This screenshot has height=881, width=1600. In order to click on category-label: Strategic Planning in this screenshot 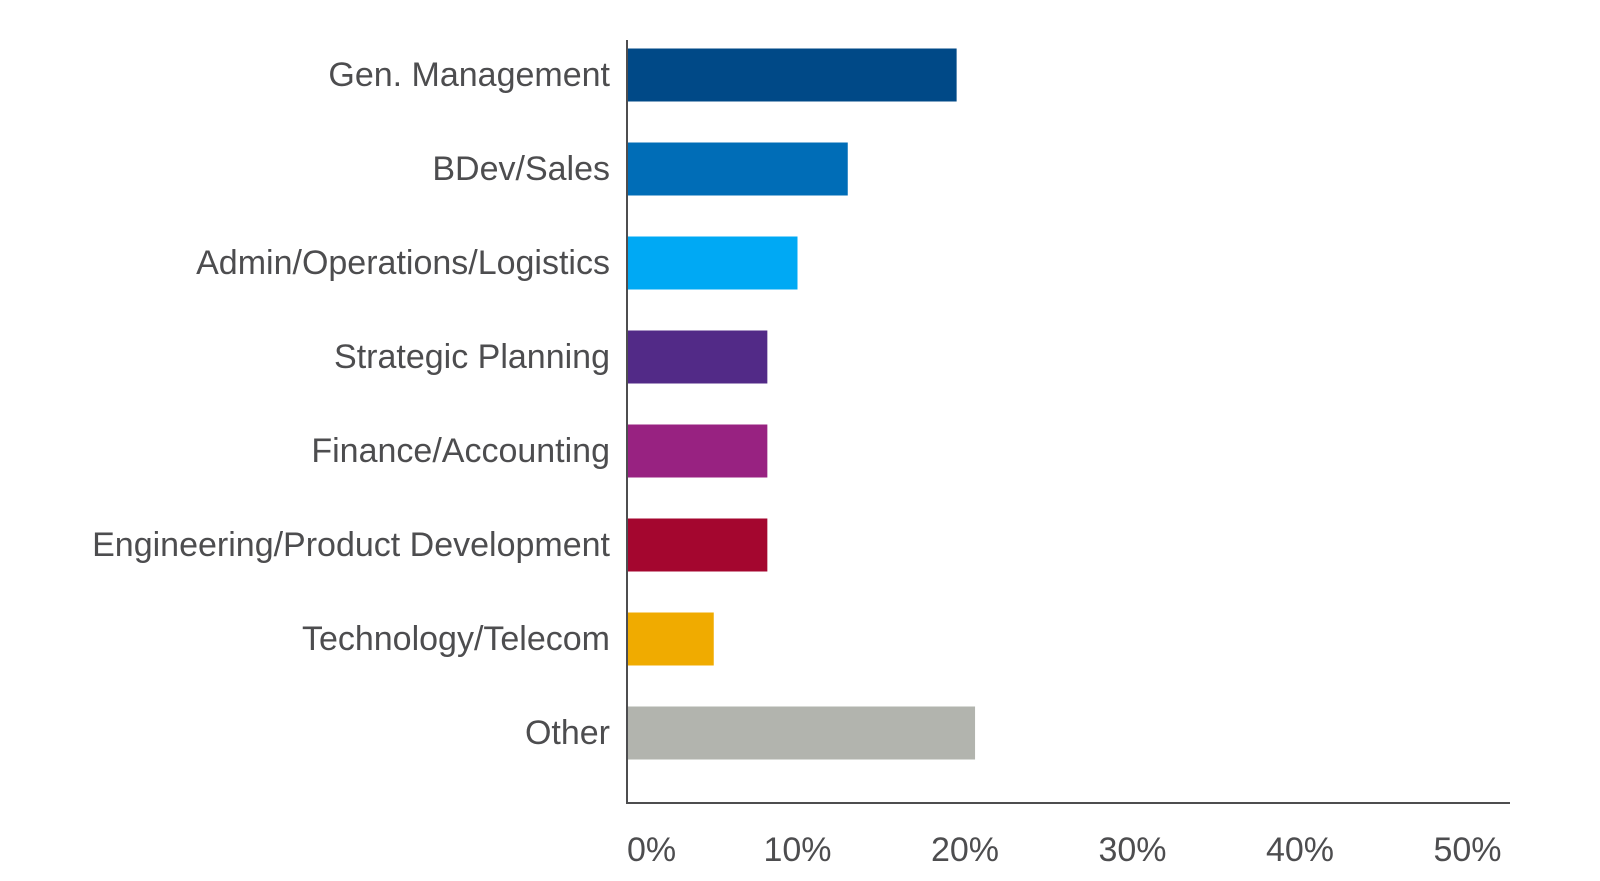, I will do `click(472, 357)`.